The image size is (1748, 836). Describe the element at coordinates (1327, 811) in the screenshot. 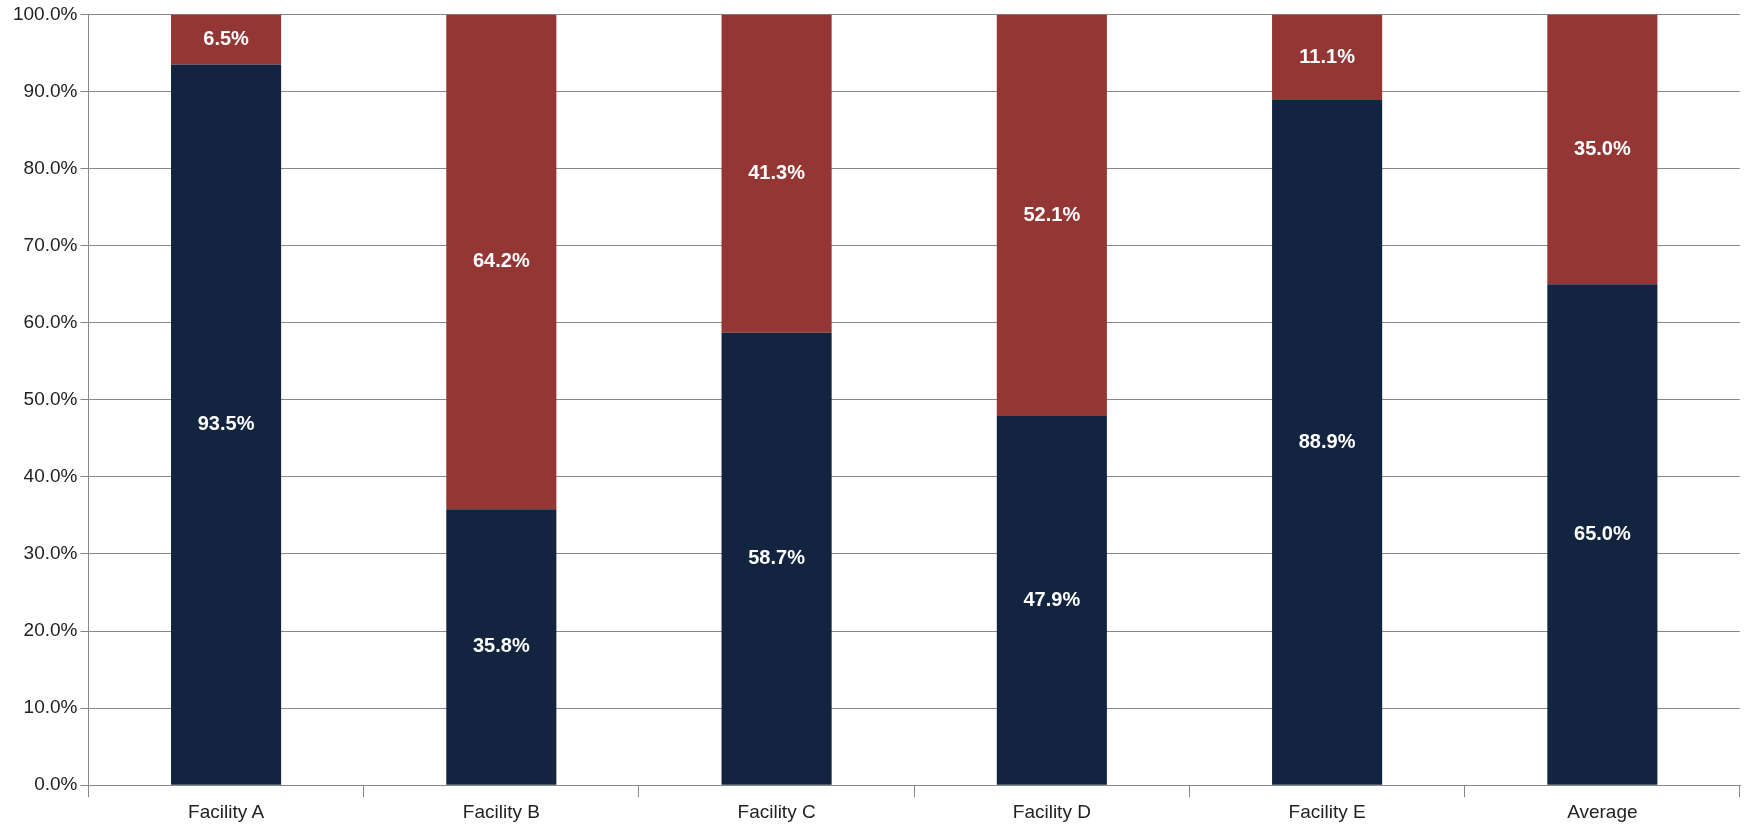

I see `x-tick-label: Facility E` at that location.